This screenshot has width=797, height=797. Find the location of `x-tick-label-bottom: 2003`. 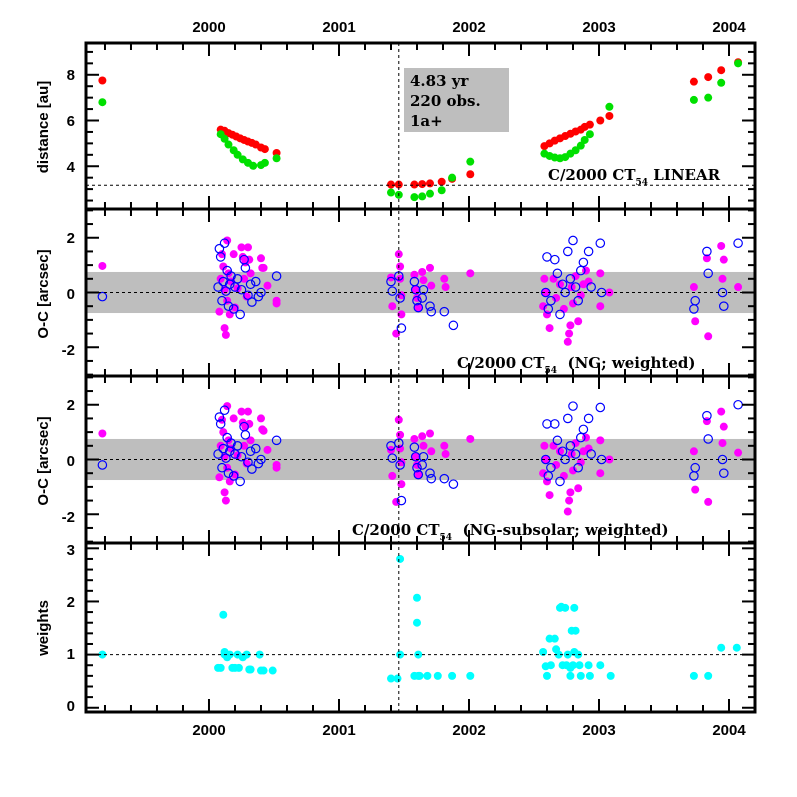

x-tick-label-bottom: 2003 is located at coordinates (598, 730).